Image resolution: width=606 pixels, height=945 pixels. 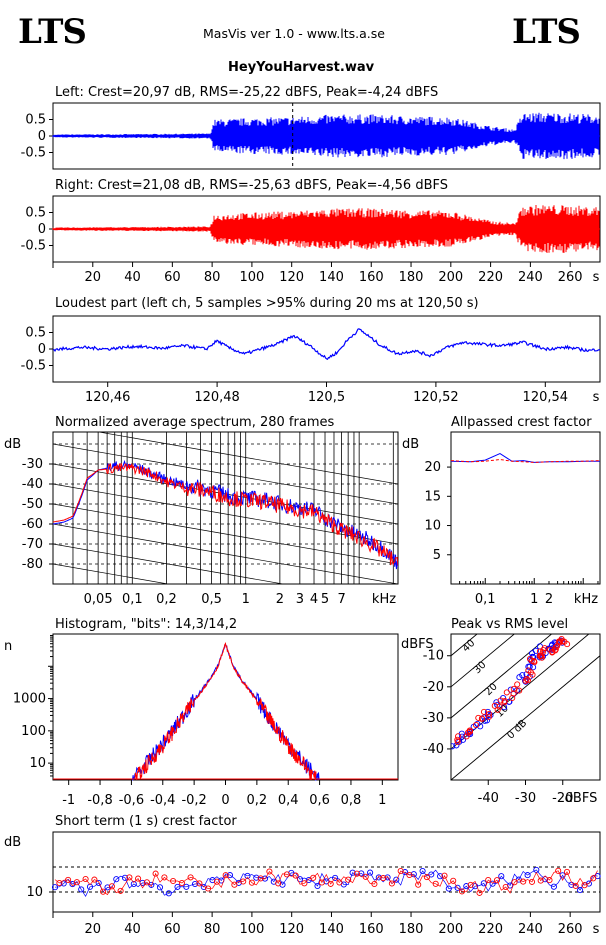 What do you see at coordinates (12, 842) in the screenshot?
I see `short_term_crest-ylabel: dB` at bounding box center [12, 842].